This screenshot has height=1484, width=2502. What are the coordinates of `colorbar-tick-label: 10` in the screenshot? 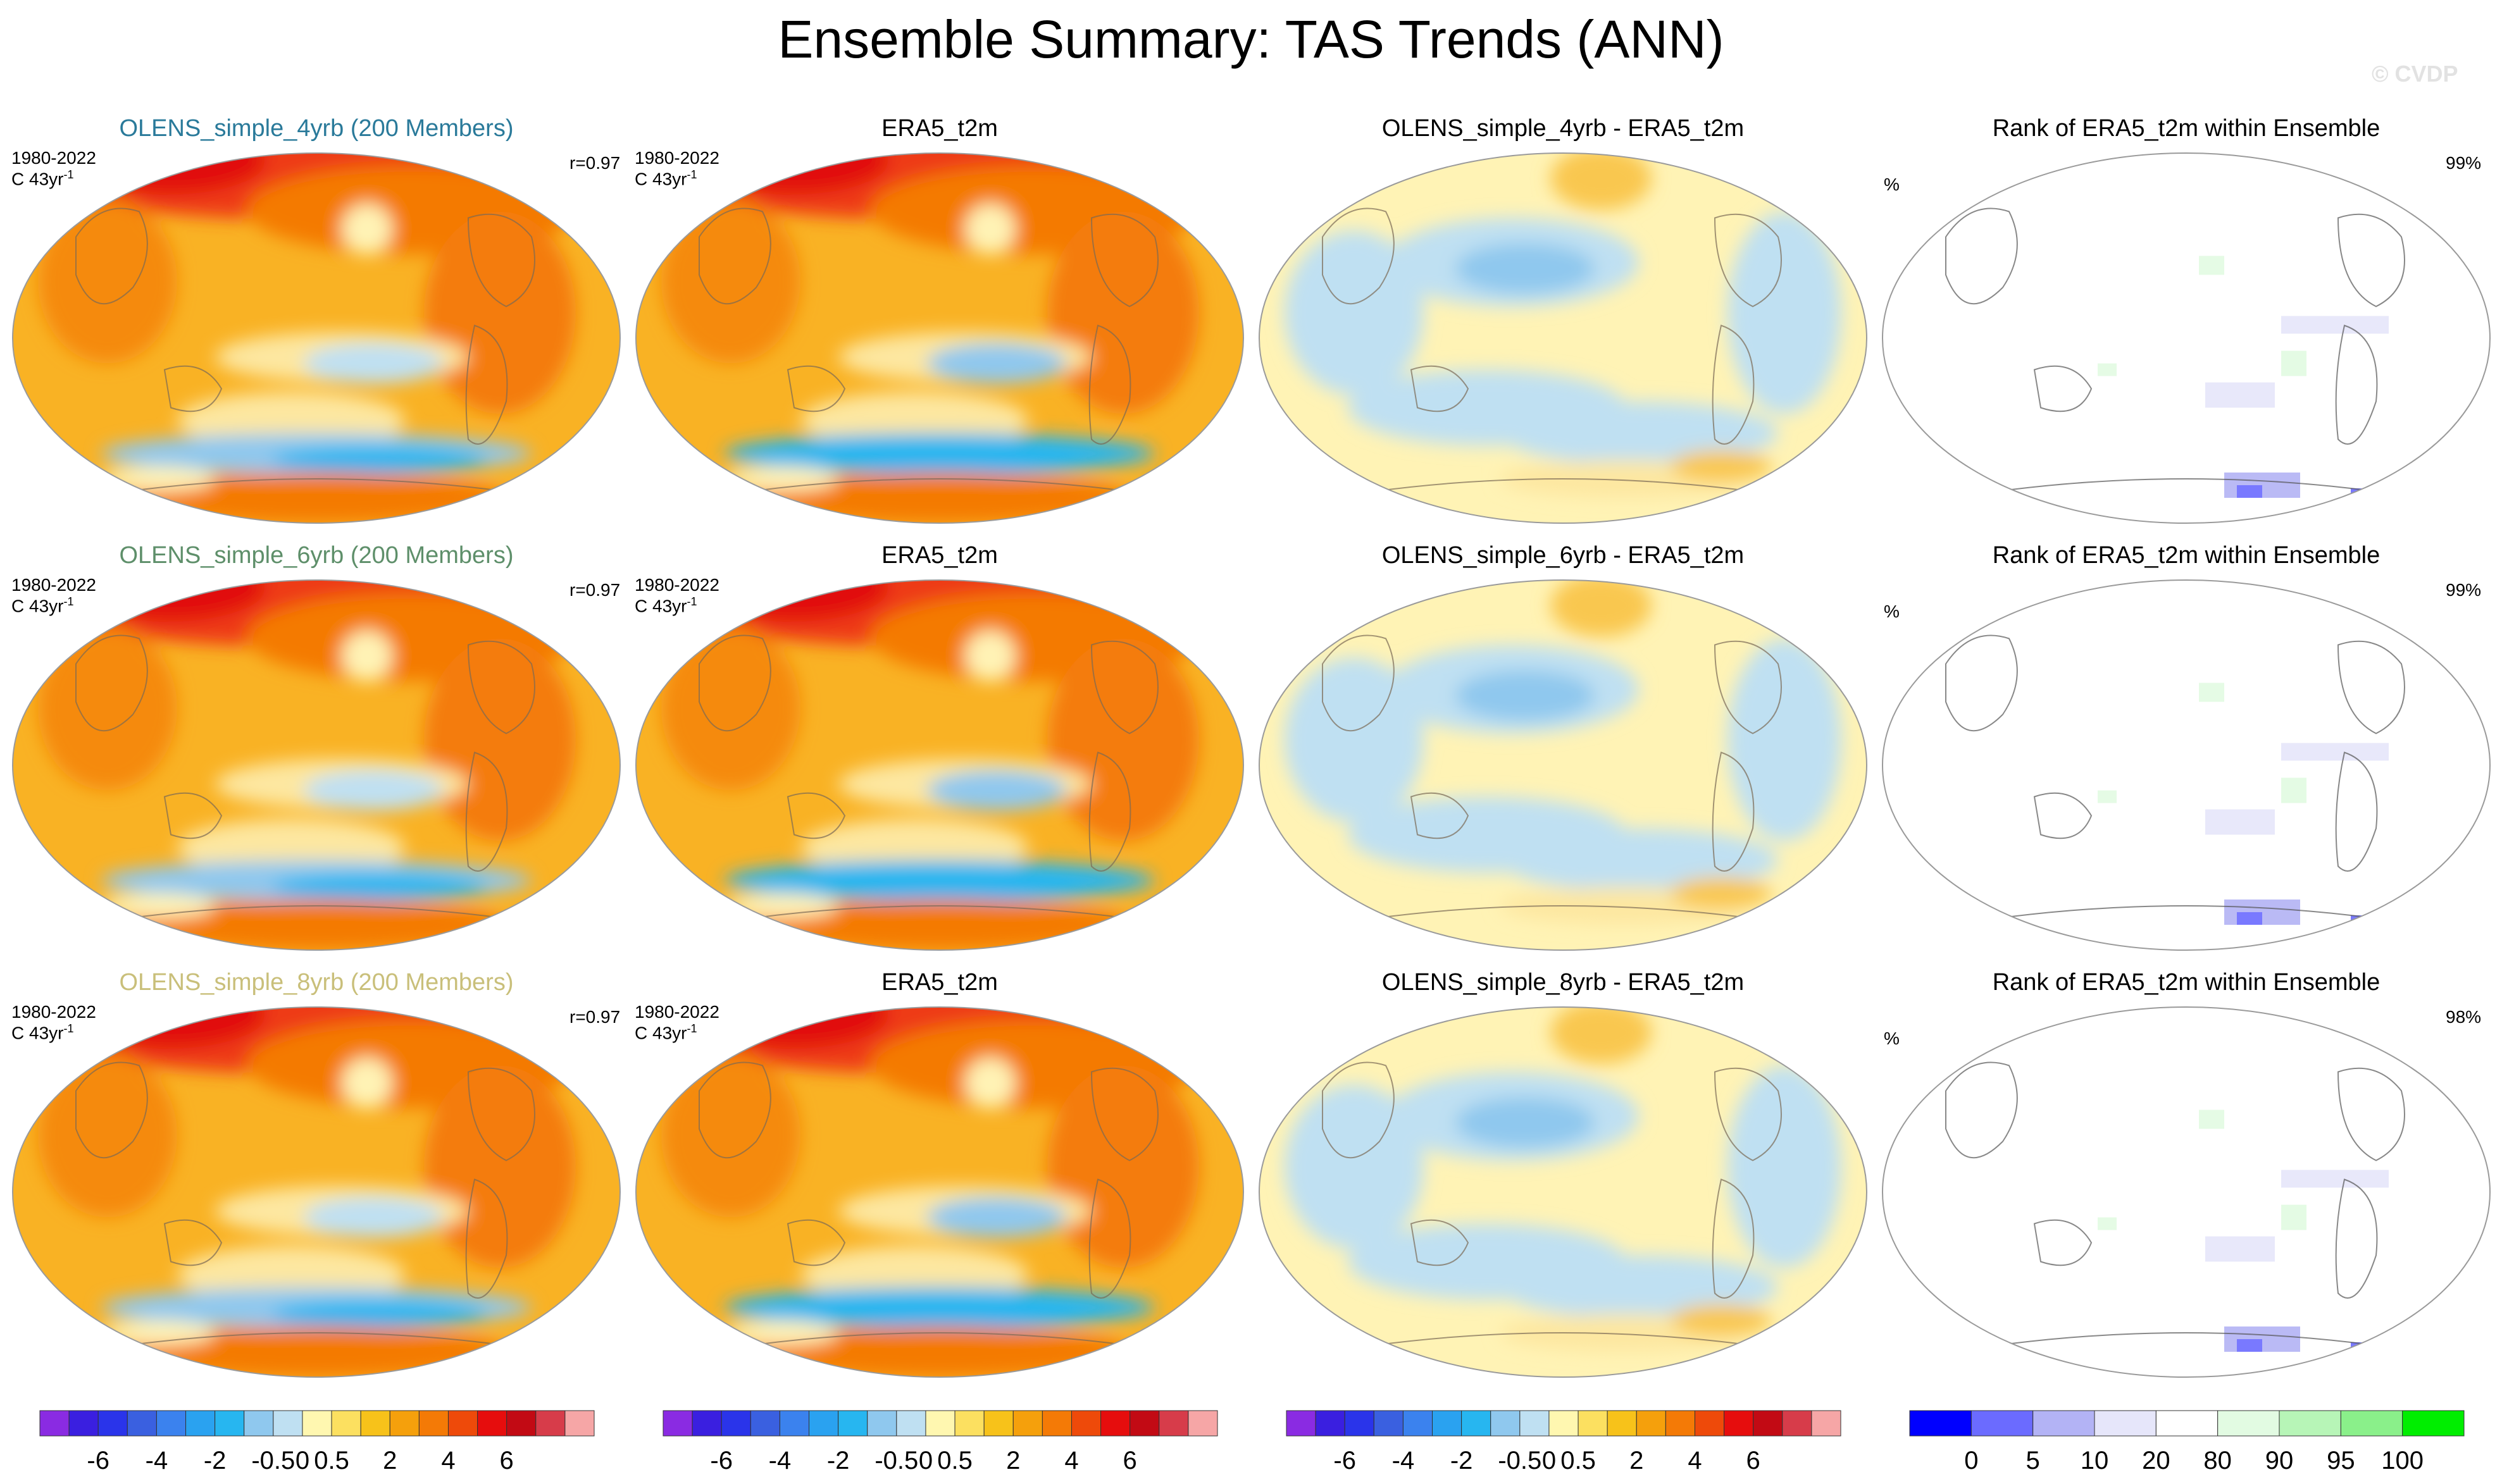 It's located at (2095, 1461).